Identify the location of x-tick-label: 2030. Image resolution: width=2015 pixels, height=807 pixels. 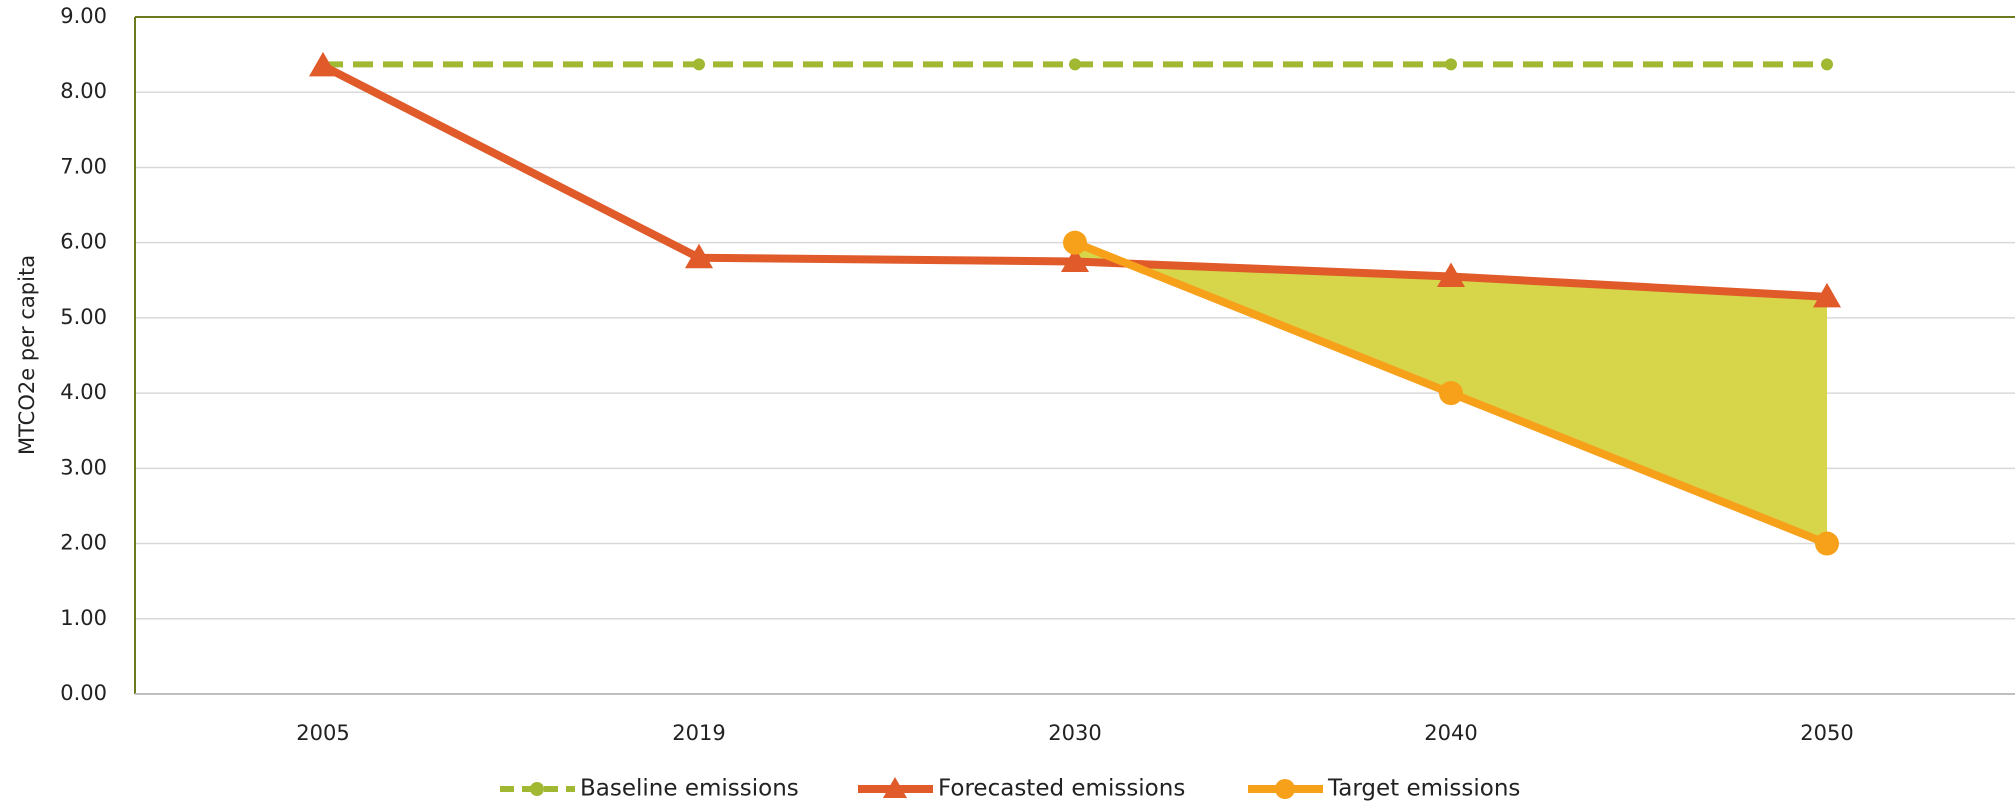
(1074, 733).